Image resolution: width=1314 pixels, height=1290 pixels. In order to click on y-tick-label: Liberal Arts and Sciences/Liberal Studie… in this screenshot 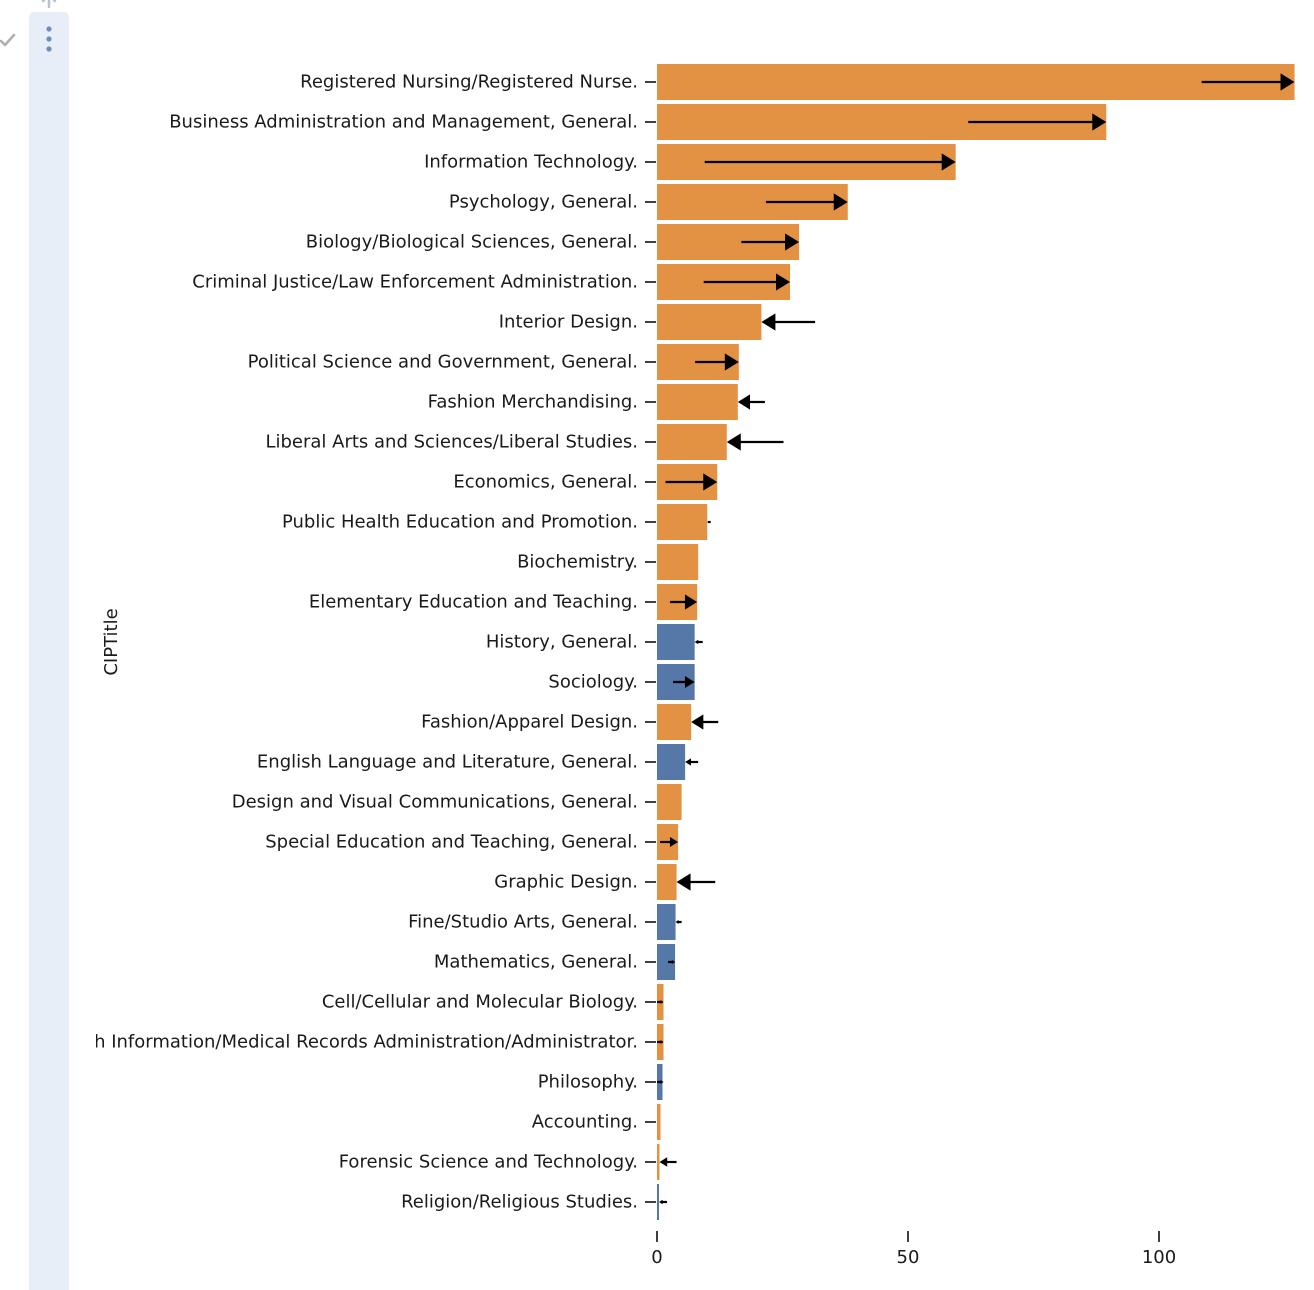, I will do `click(451, 442)`.